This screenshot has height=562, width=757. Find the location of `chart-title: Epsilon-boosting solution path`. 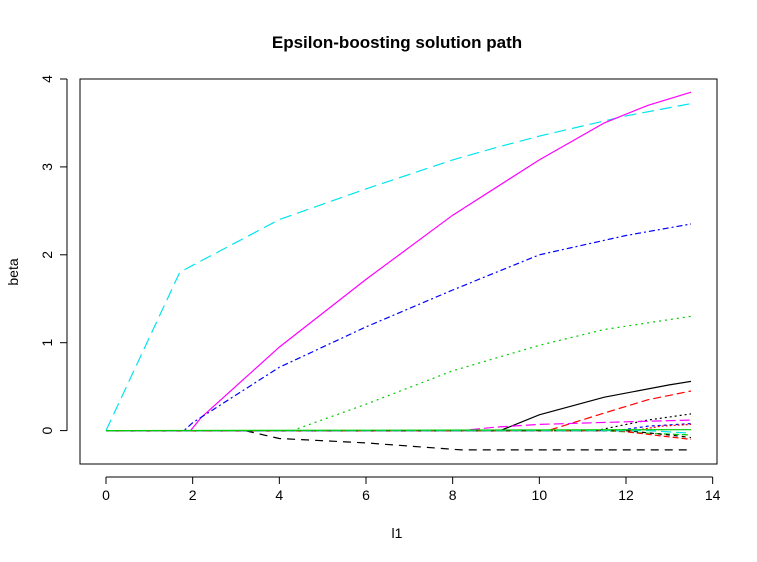

chart-title: Epsilon-boosting solution path is located at coordinates (397, 42).